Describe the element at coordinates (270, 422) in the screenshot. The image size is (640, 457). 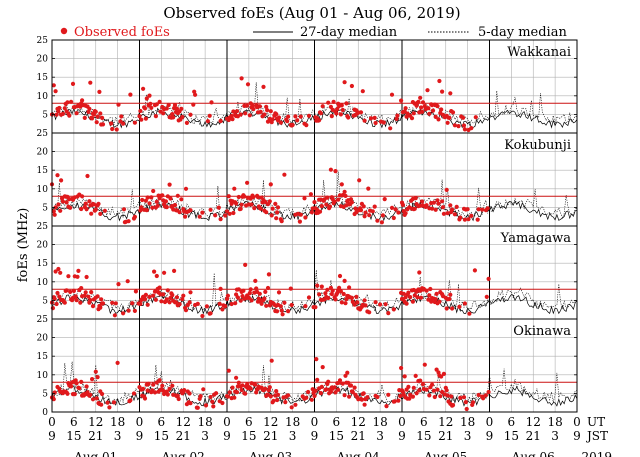
I see `x-tick-ut: 12` at that location.